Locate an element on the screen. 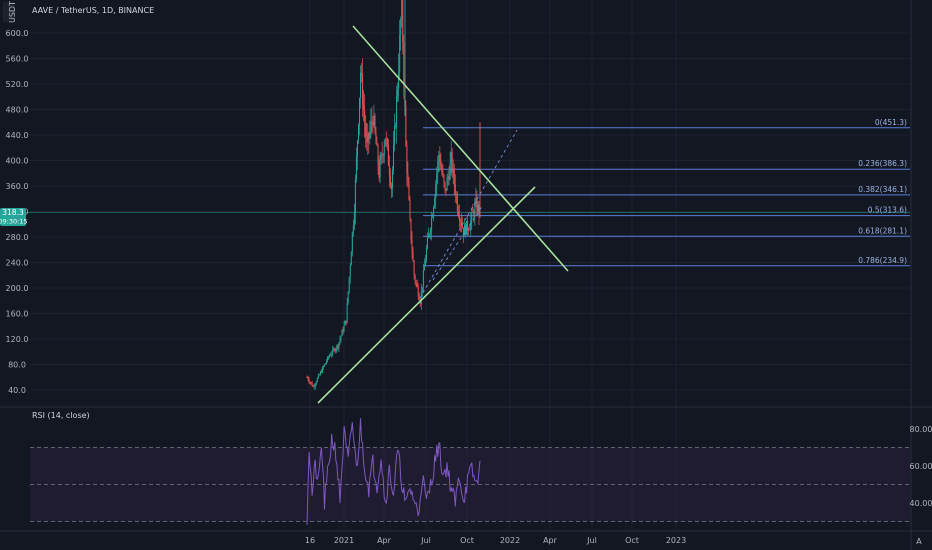 The width and height of the screenshot is (932, 550). time-tick-label: Oct is located at coordinates (632, 540).